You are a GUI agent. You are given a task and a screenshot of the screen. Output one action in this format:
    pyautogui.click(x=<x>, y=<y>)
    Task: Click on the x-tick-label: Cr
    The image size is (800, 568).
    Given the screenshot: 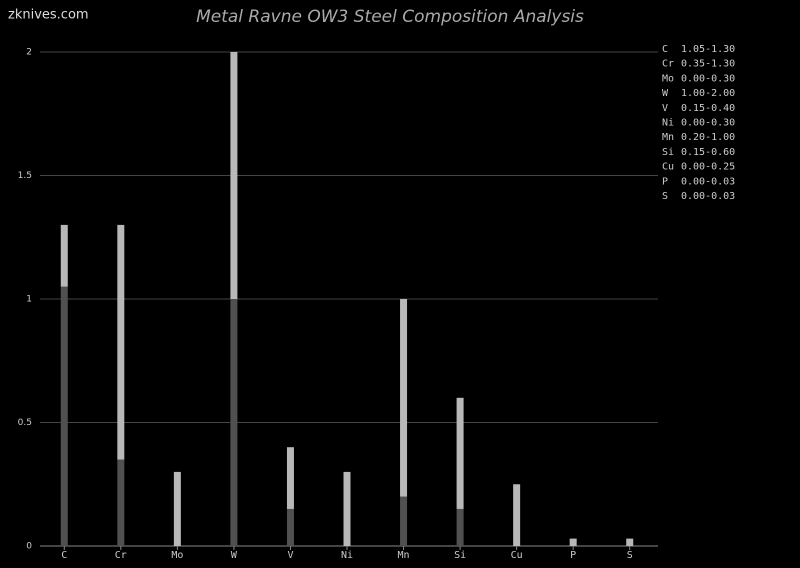 What is the action you would take?
    pyautogui.click(x=121, y=555)
    